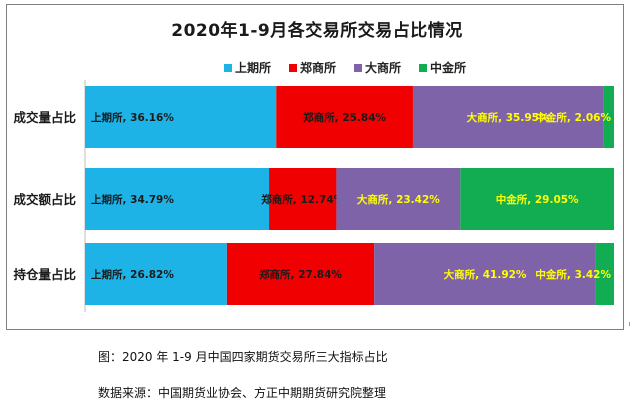  I want to click on data-label: 郑商所, 25.84%, so click(344, 117).